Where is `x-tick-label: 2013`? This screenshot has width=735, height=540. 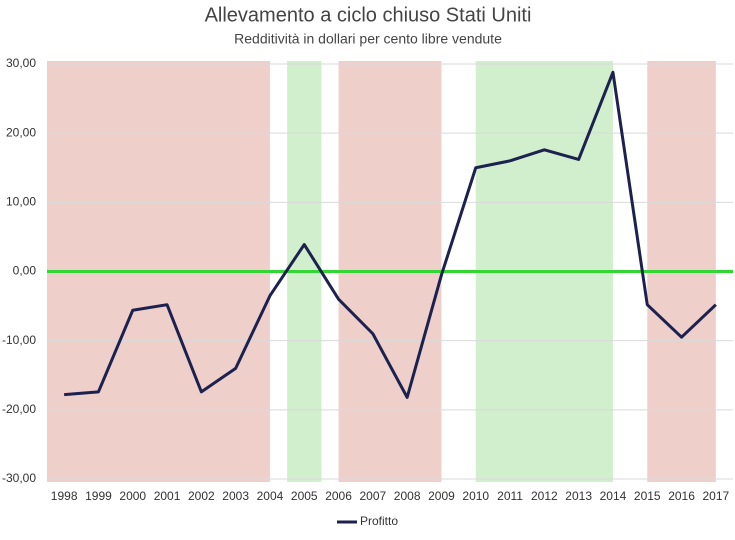
x-tick-label: 2013 is located at coordinates (578, 496).